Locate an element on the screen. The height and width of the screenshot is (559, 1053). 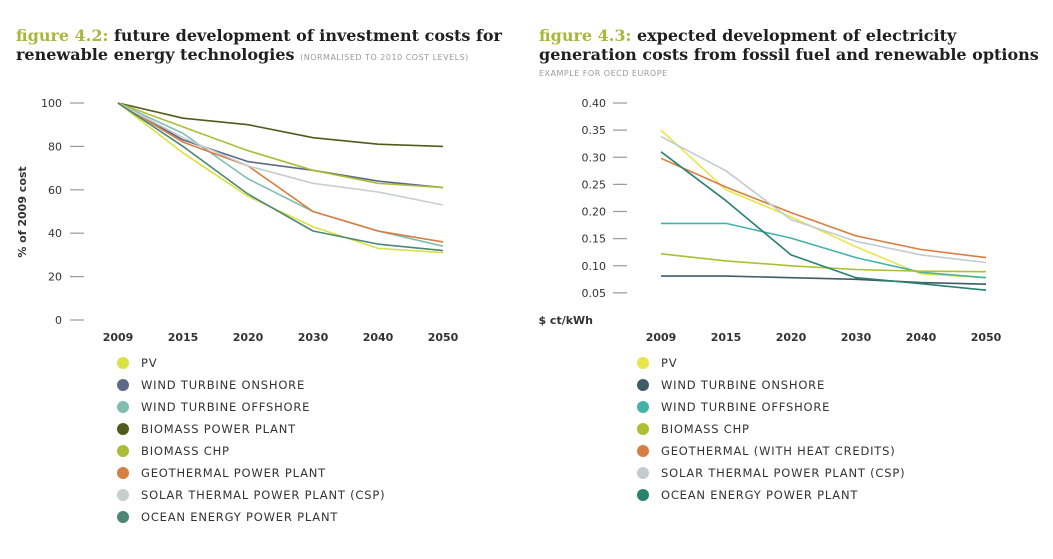
chart2-y-tick-label: 0.35 is located at coordinates (594, 130).